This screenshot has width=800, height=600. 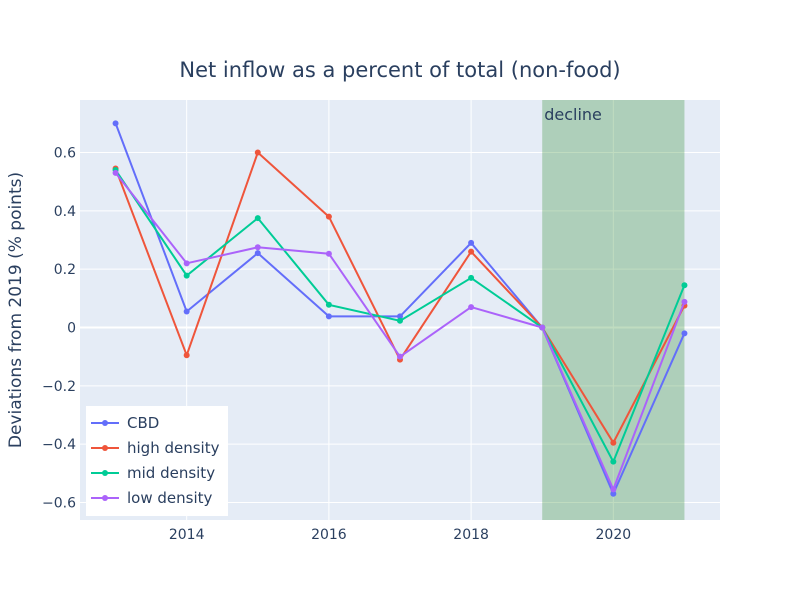 What do you see at coordinates (16, 310) in the screenshot?
I see `y-axis-label: Deviations from 2019 (% points)` at bounding box center [16, 310].